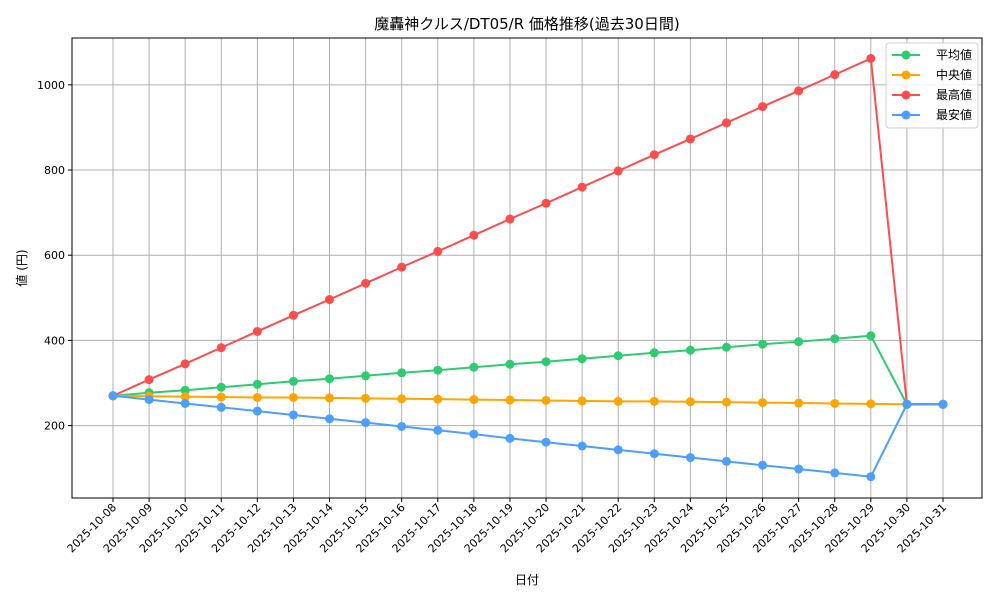  Describe the element at coordinates (528, 370) in the screenshot. I see `series-平均値` at that location.